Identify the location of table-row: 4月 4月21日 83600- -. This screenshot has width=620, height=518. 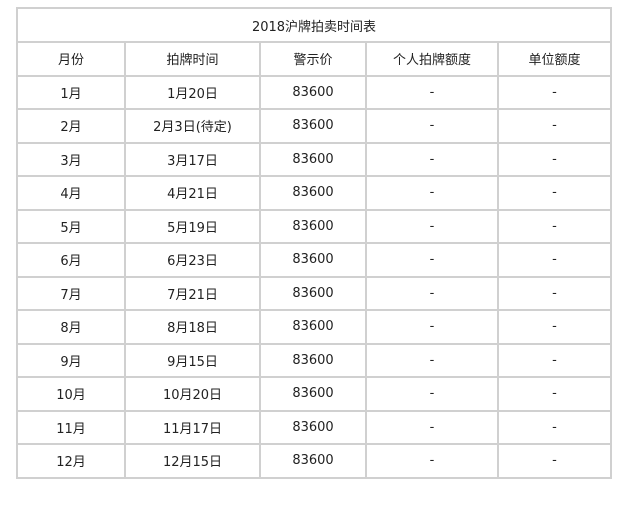
(314, 193).